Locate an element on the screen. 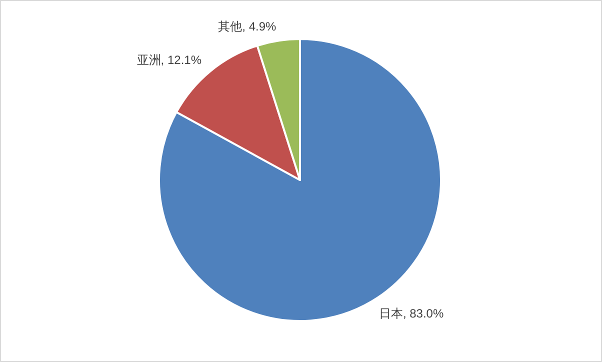 The image size is (602, 362). slice-label: 亚洲 is located at coordinates (148, 60).